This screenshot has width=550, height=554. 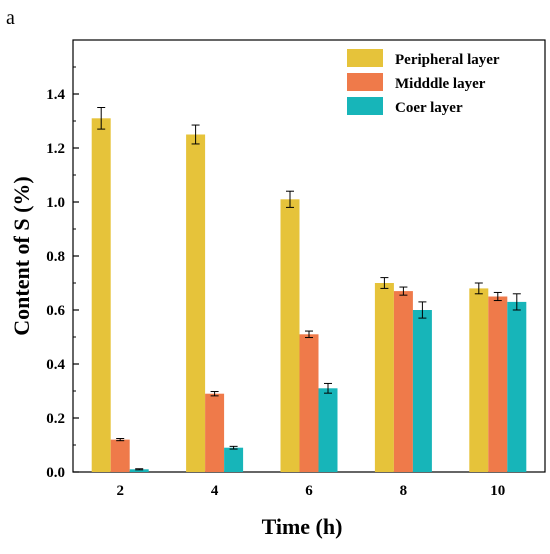 I want to click on x-axis-title: Time (h), so click(x=302, y=526).